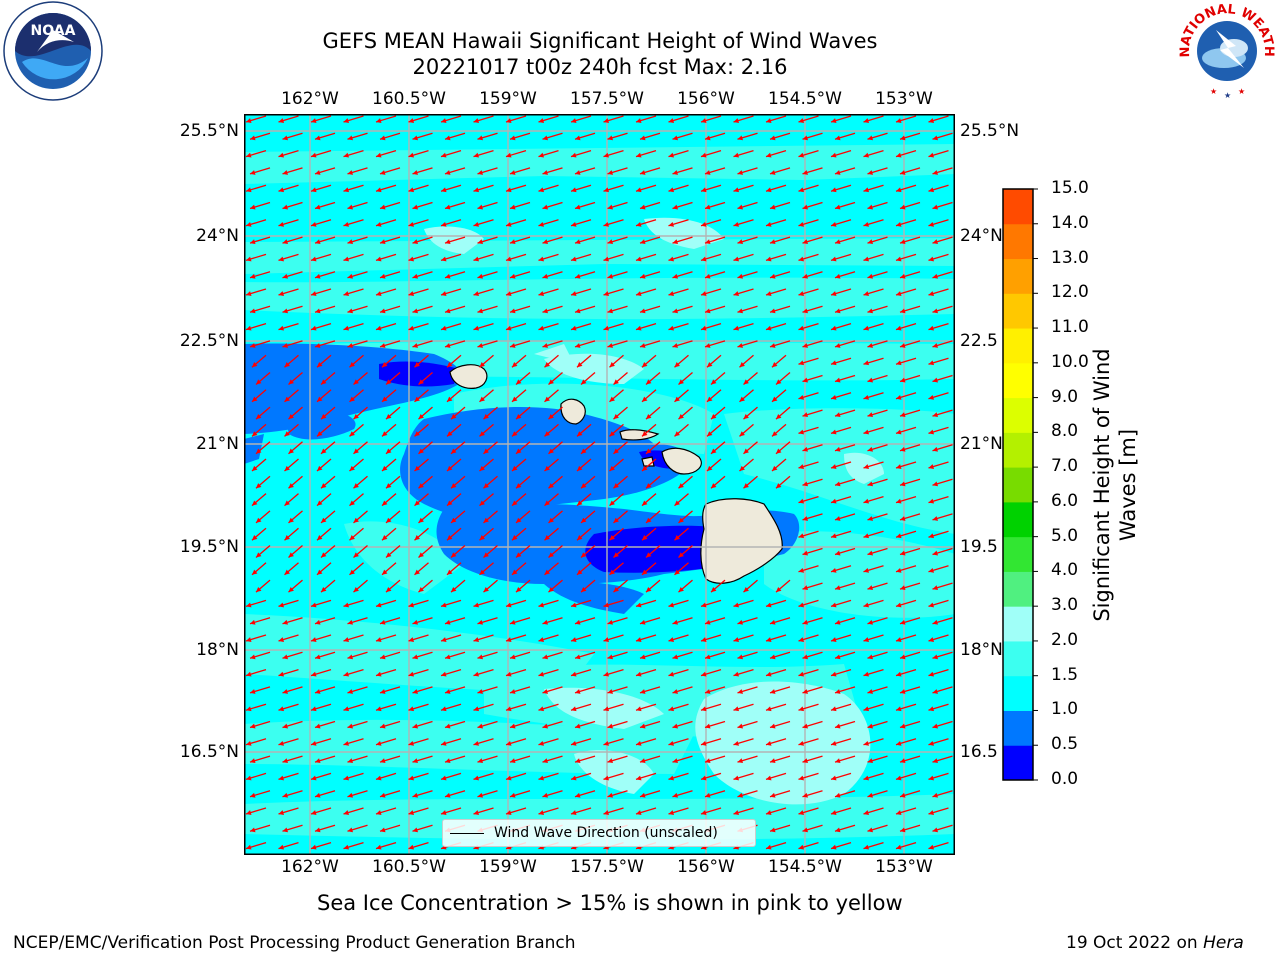 This screenshot has width=1280, height=960. I want to click on lon-tick-top: 160.5°W, so click(409, 99).